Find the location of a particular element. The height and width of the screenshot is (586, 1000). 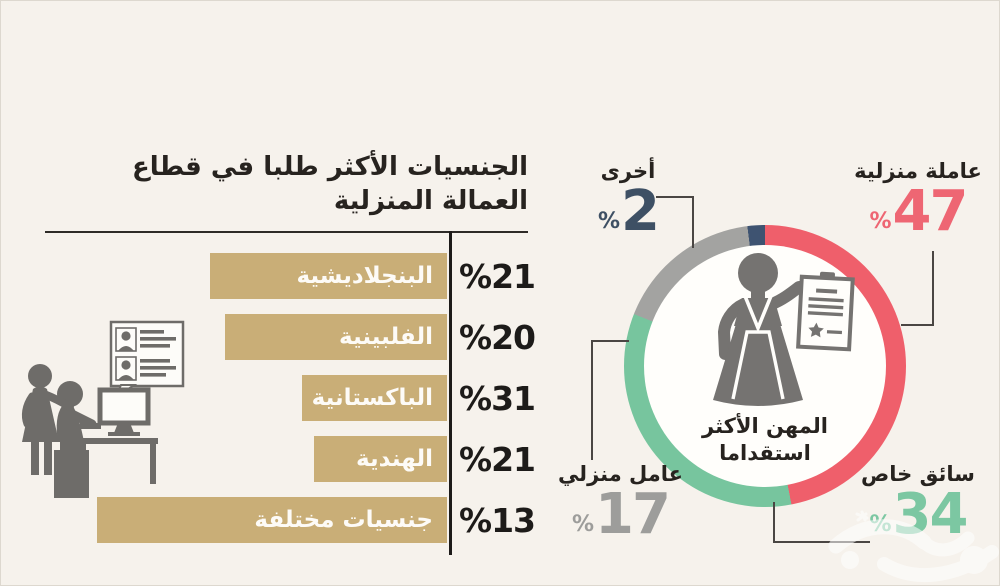

donut-center-title-line2: استقداما is located at coordinates (765, 452).